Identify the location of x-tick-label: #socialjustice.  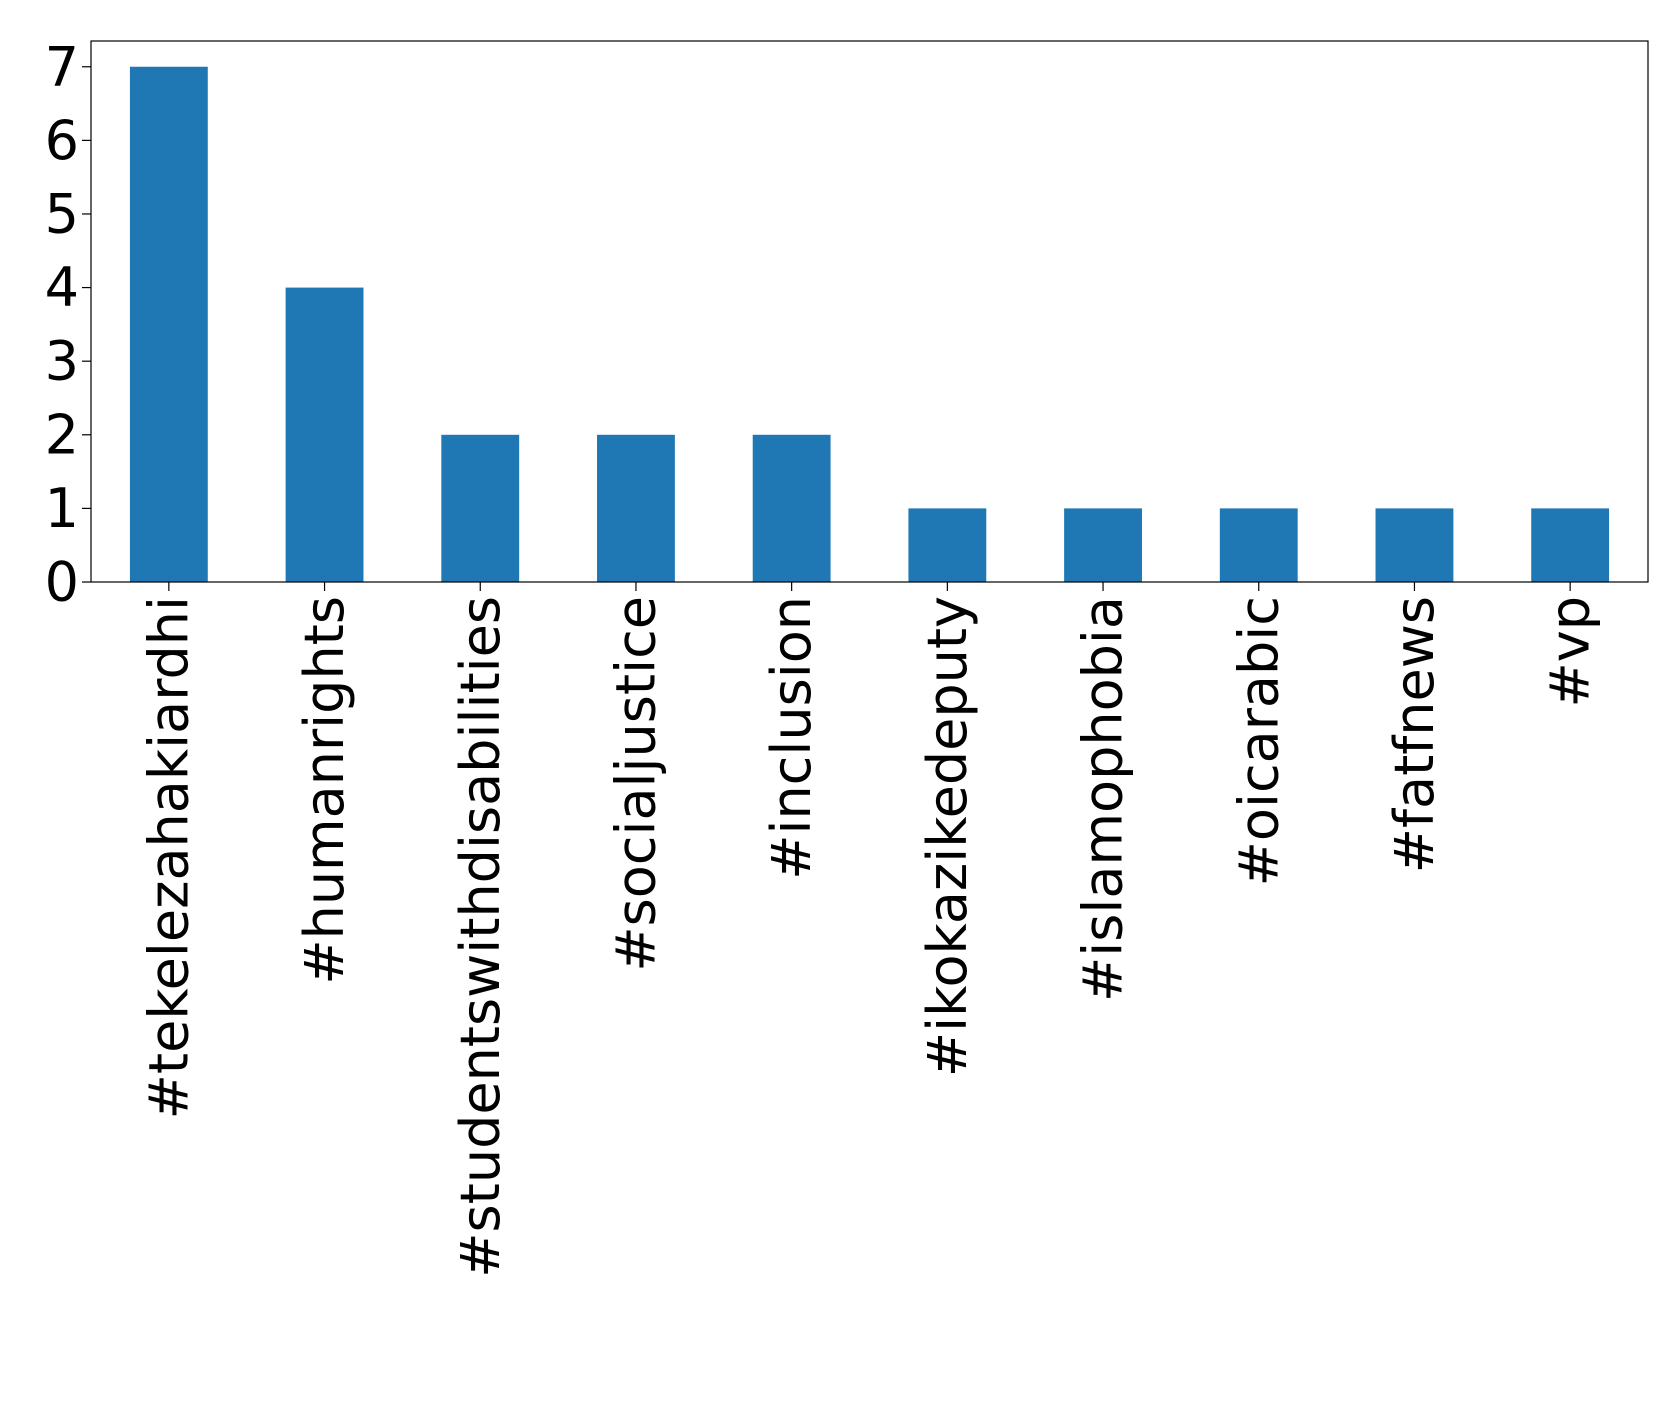
(635, 784).